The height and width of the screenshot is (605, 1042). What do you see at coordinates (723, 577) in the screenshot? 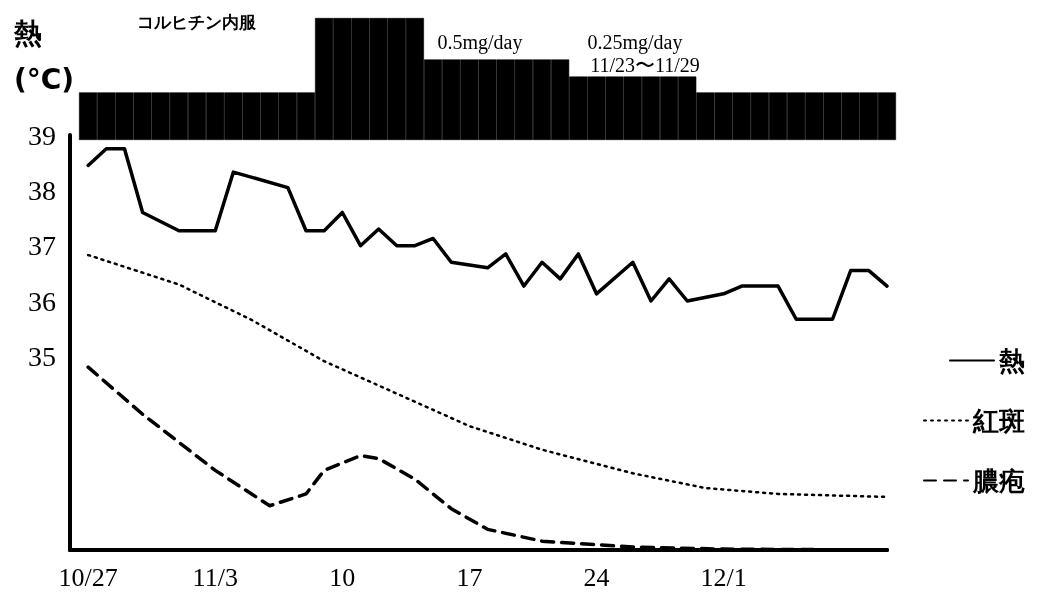
I see `x-tick-label: 12/1` at bounding box center [723, 577].